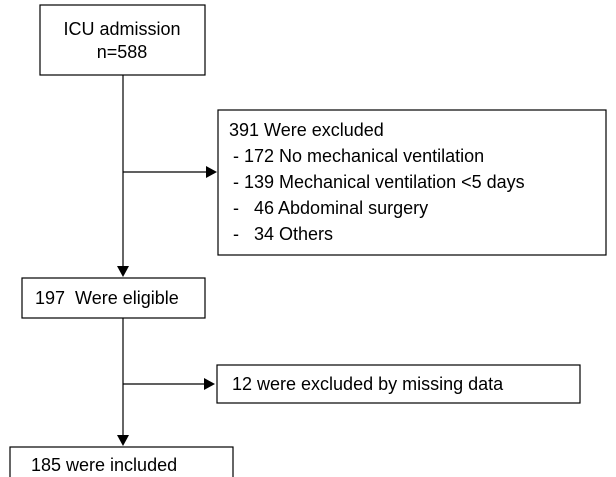 The width and height of the screenshot is (616, 477). Describe the element at coordinates (368, 384) in the screenshot. I see `box-text: 12 were excluded by missing data` at that location.